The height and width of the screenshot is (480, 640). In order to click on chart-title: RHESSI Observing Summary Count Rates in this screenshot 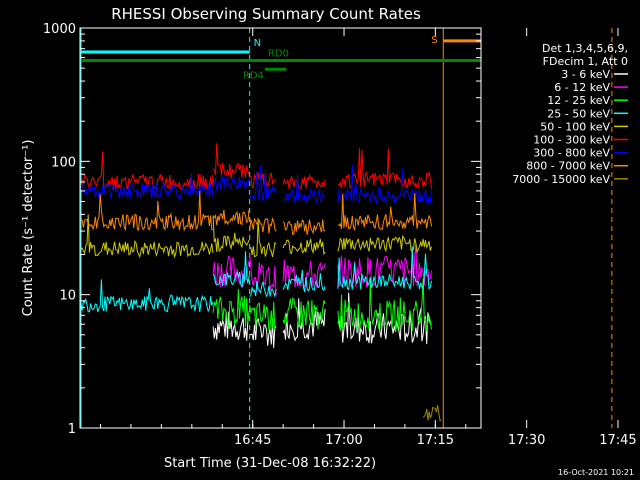, I will do `click(266, 14)`.